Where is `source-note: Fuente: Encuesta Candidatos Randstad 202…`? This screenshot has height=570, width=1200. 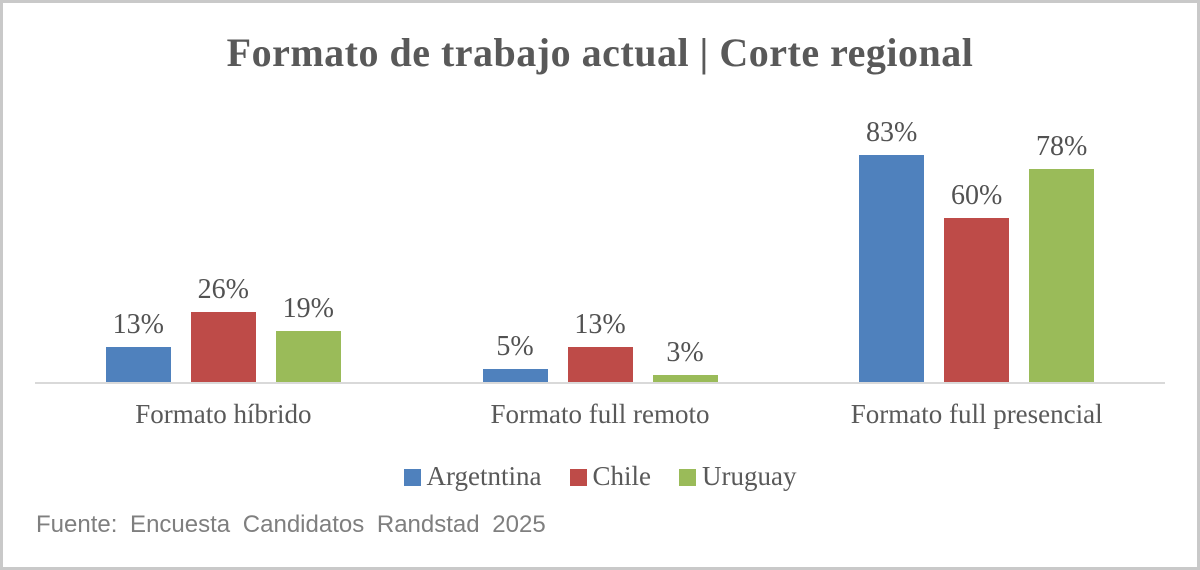
source-note: Fuente: Encuesta Candidatos Randstad 202… is located at coordinates (291, 524).